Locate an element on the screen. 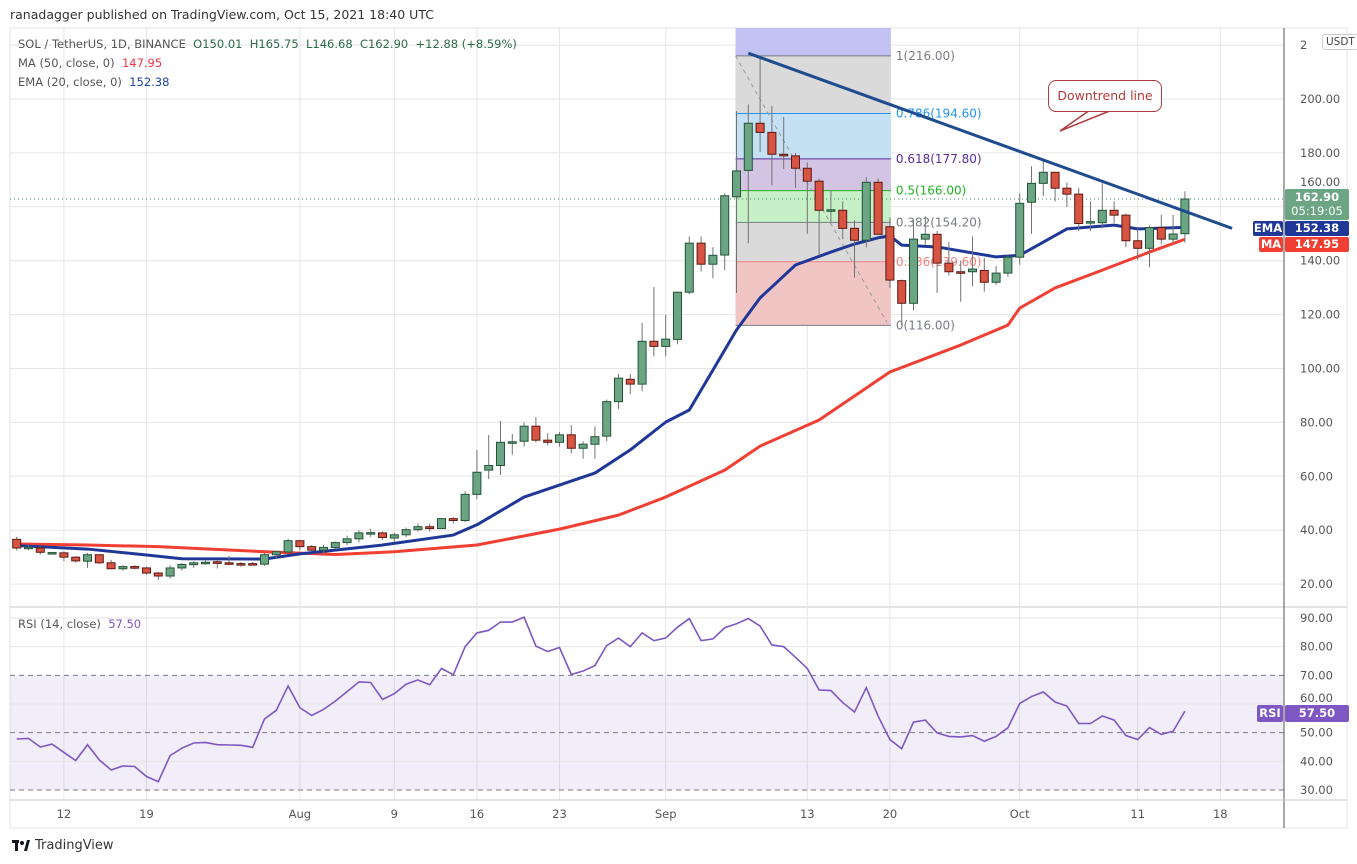 This screenshot has height=864, width=1357. rsi-legend: RSI (14, close) 57.50 is located at coordinates (79, 624).